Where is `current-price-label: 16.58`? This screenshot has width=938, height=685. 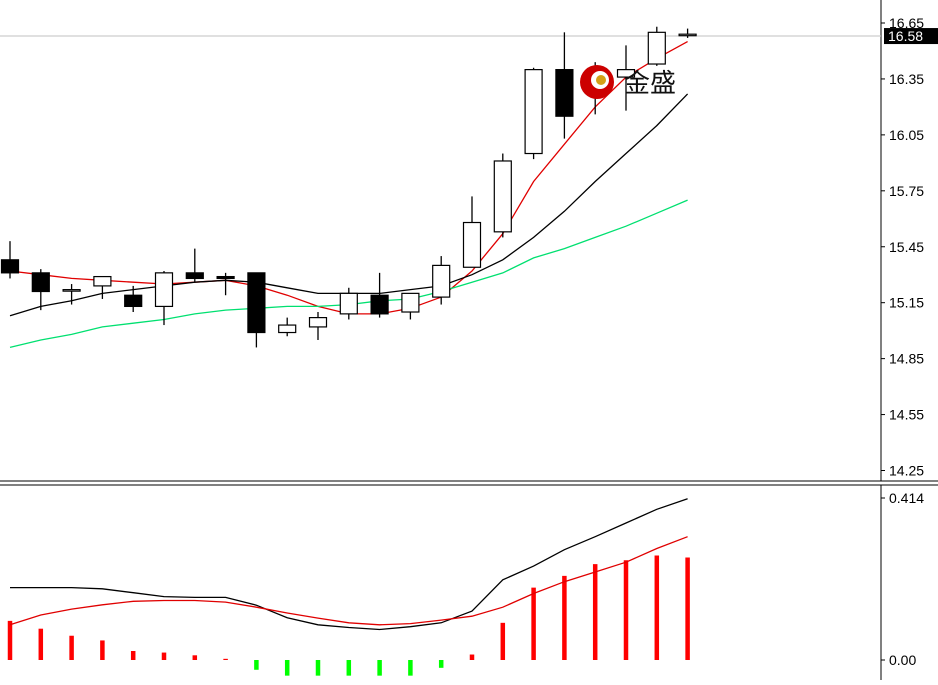 current-price-label: 16.58 is located at coordinates (905, 36).